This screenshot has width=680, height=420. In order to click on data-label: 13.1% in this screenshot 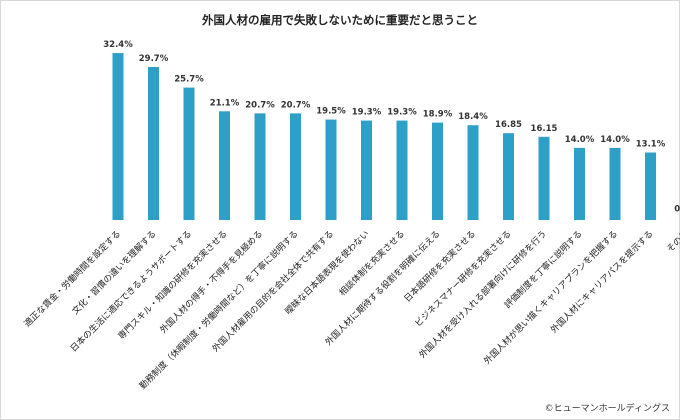, I will do `click(651, 145)`.